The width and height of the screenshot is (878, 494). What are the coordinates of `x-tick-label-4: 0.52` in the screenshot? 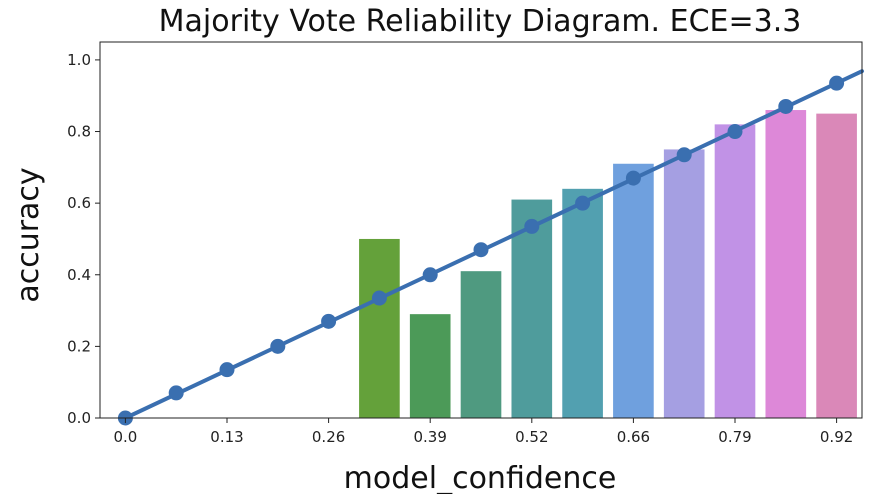 It's located at (531, 437).